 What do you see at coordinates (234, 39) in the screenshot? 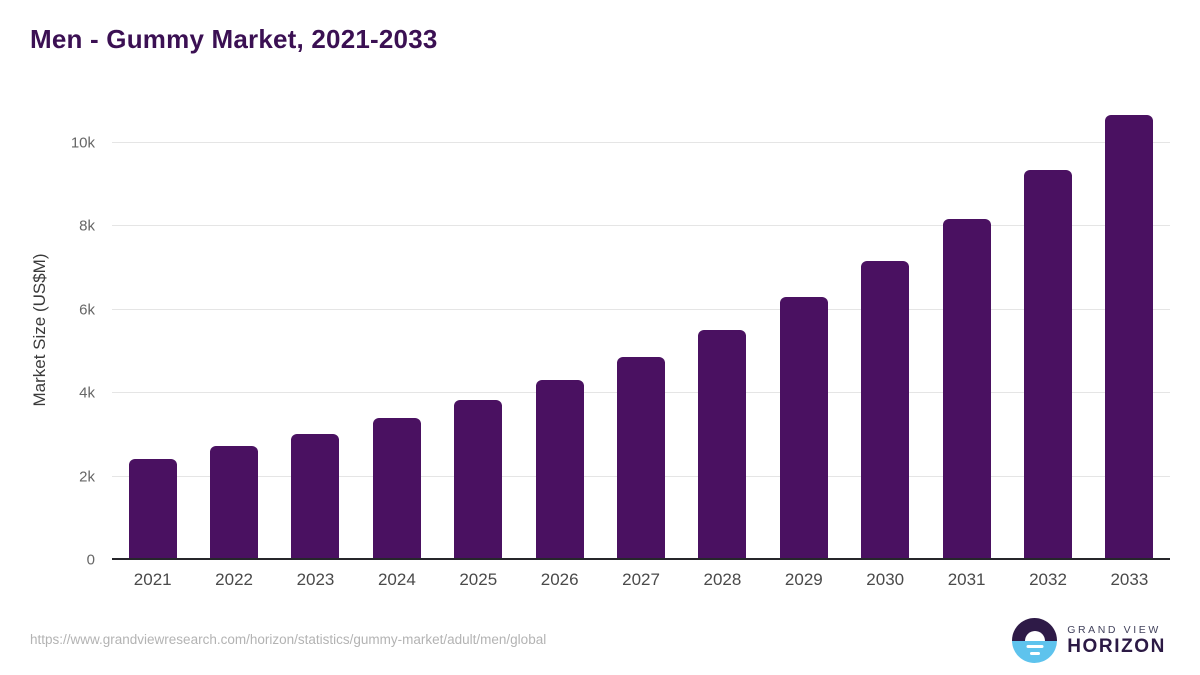
I see `chart-title: Men - Gummy Market, 2021-2033` at bounding box center [234, 39].